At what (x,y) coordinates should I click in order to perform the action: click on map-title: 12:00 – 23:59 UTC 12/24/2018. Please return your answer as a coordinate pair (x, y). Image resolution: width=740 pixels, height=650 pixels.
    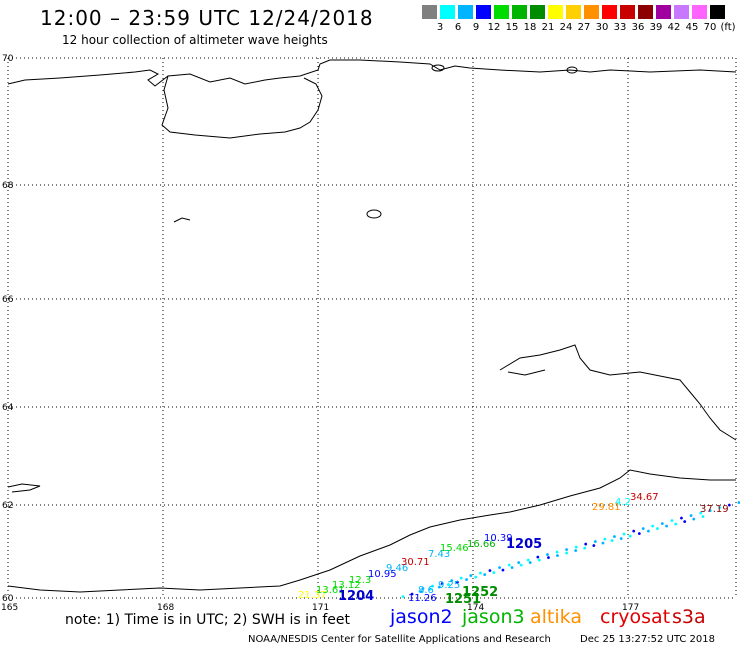
    Looking at the image, I should click on (207, 18).